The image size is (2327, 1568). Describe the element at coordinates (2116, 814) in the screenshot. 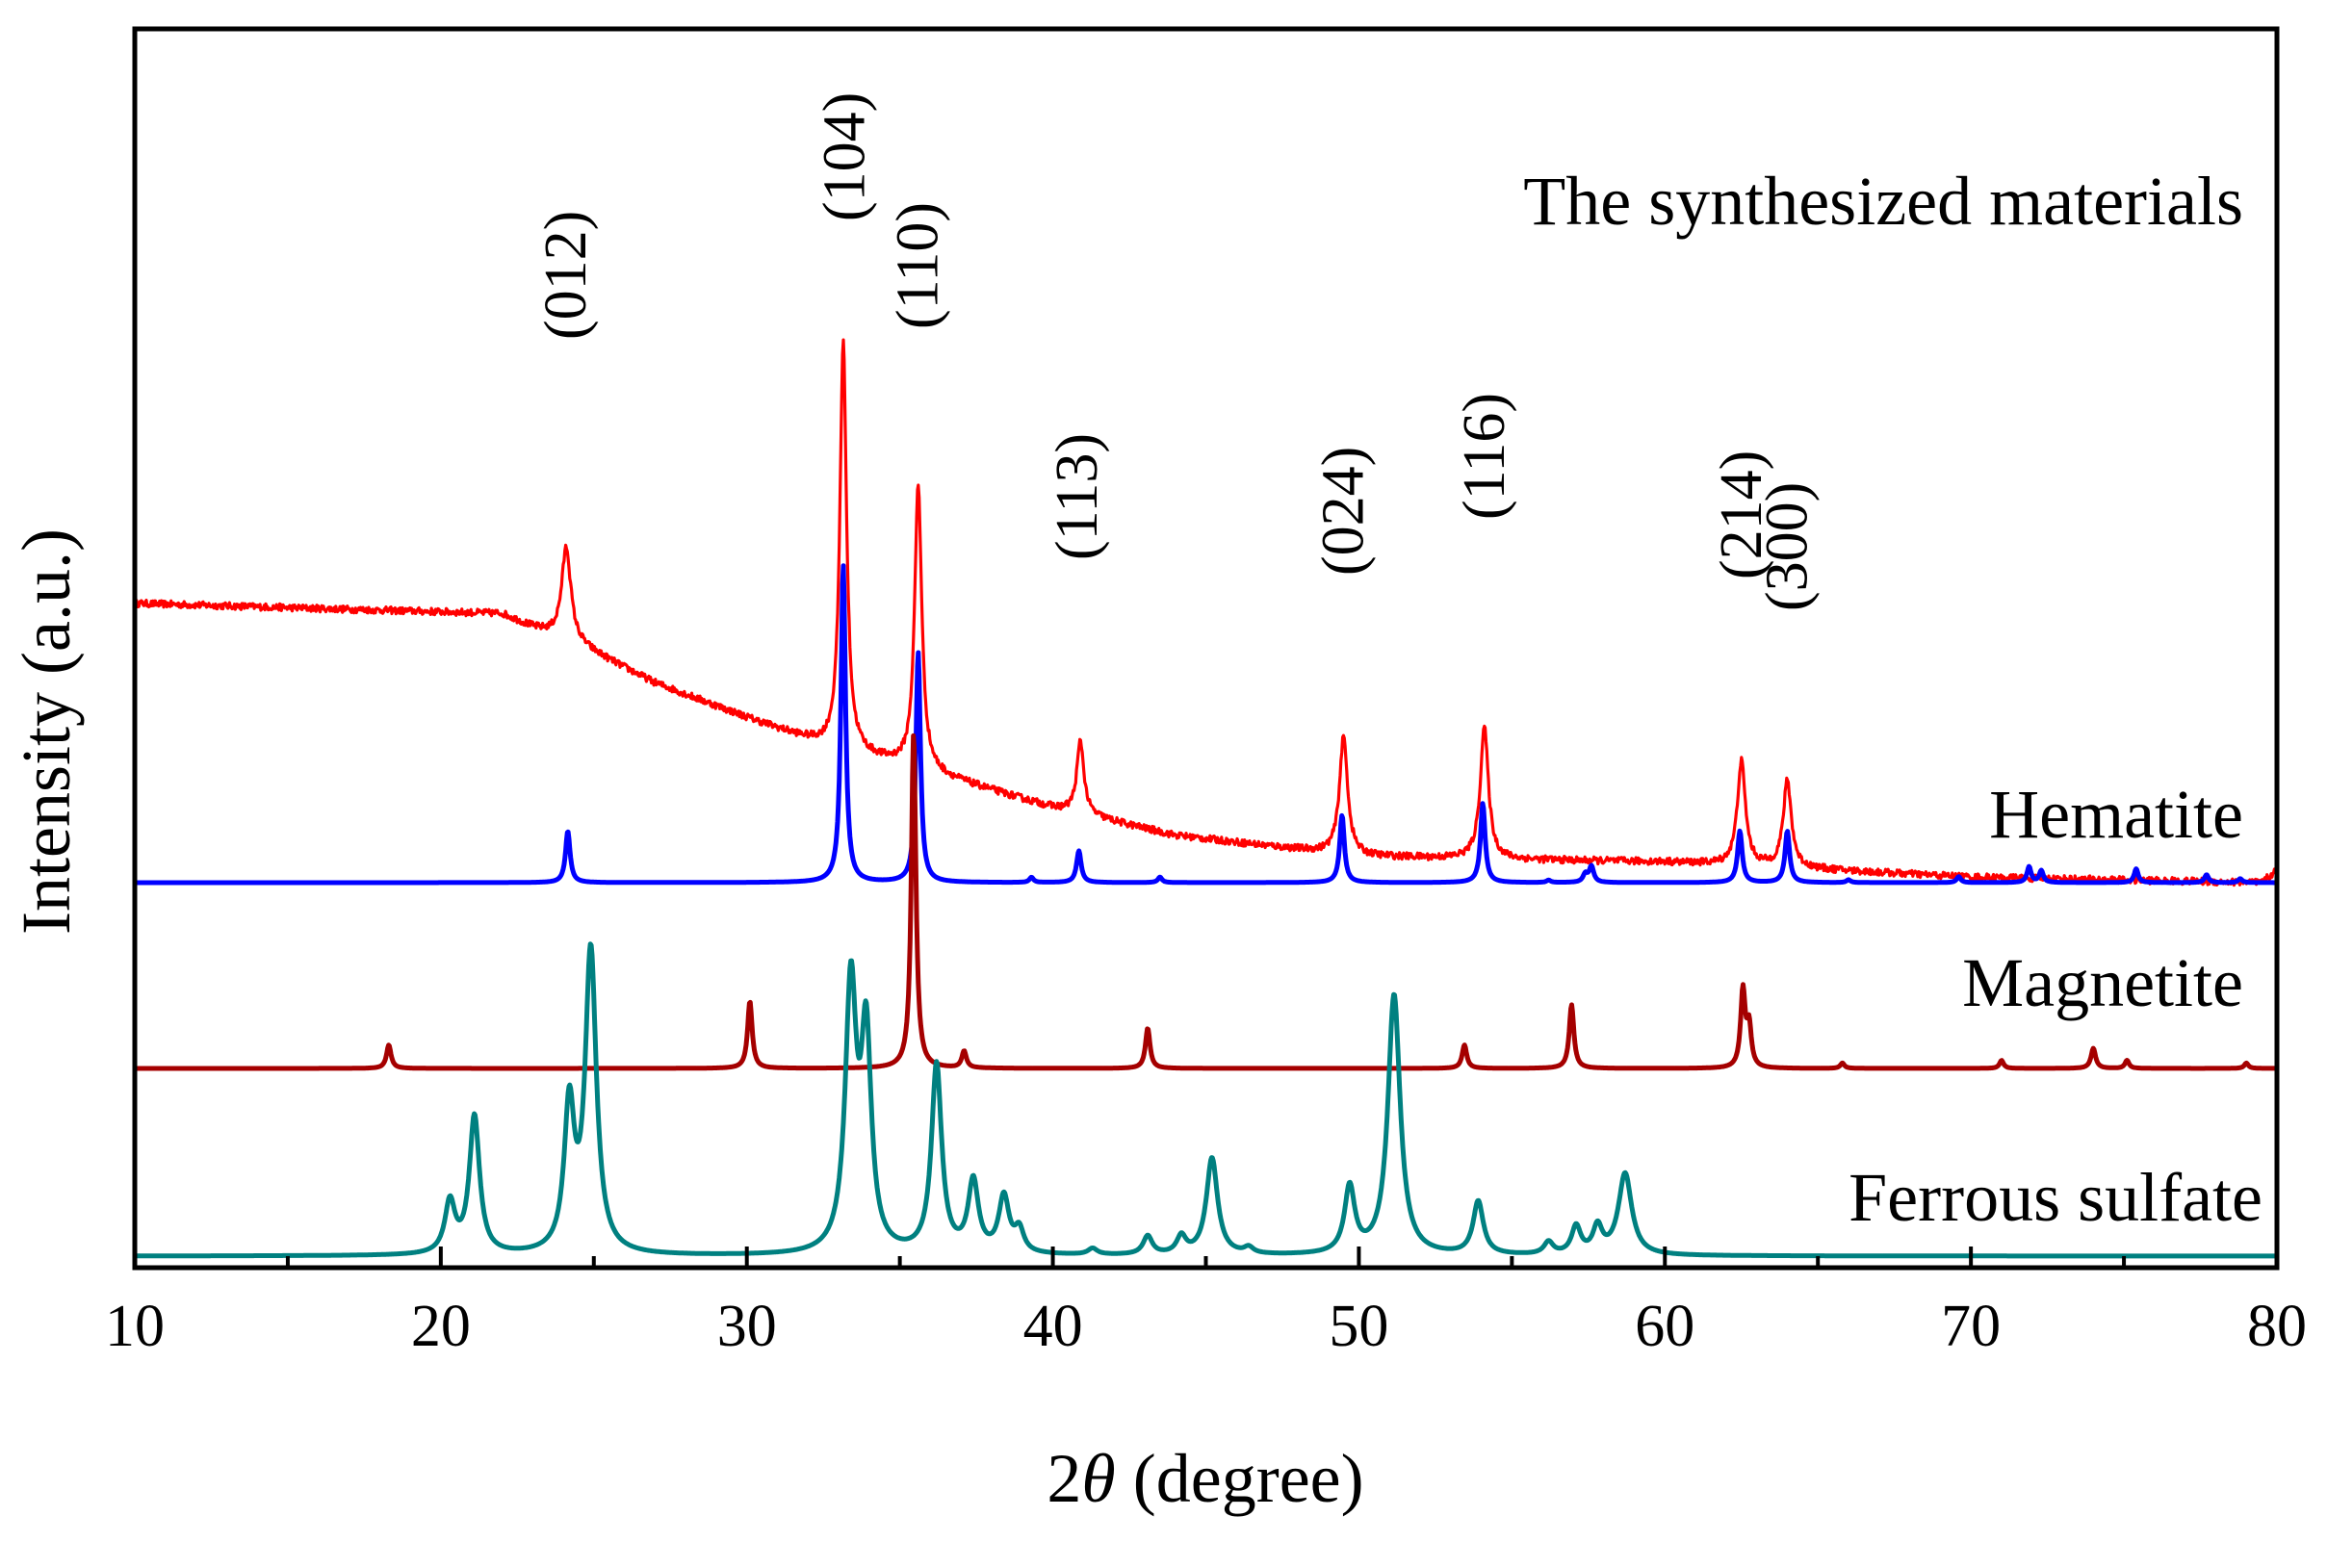

I see `series-label-hematite: Hematite` at that location.